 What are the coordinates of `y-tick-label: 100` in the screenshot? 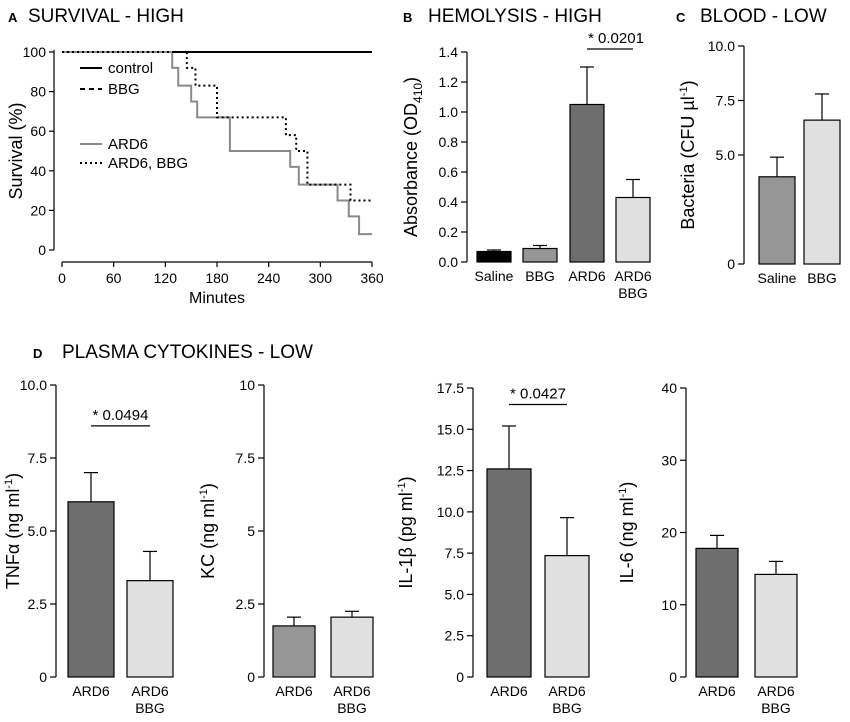 It's located at (35, 52).